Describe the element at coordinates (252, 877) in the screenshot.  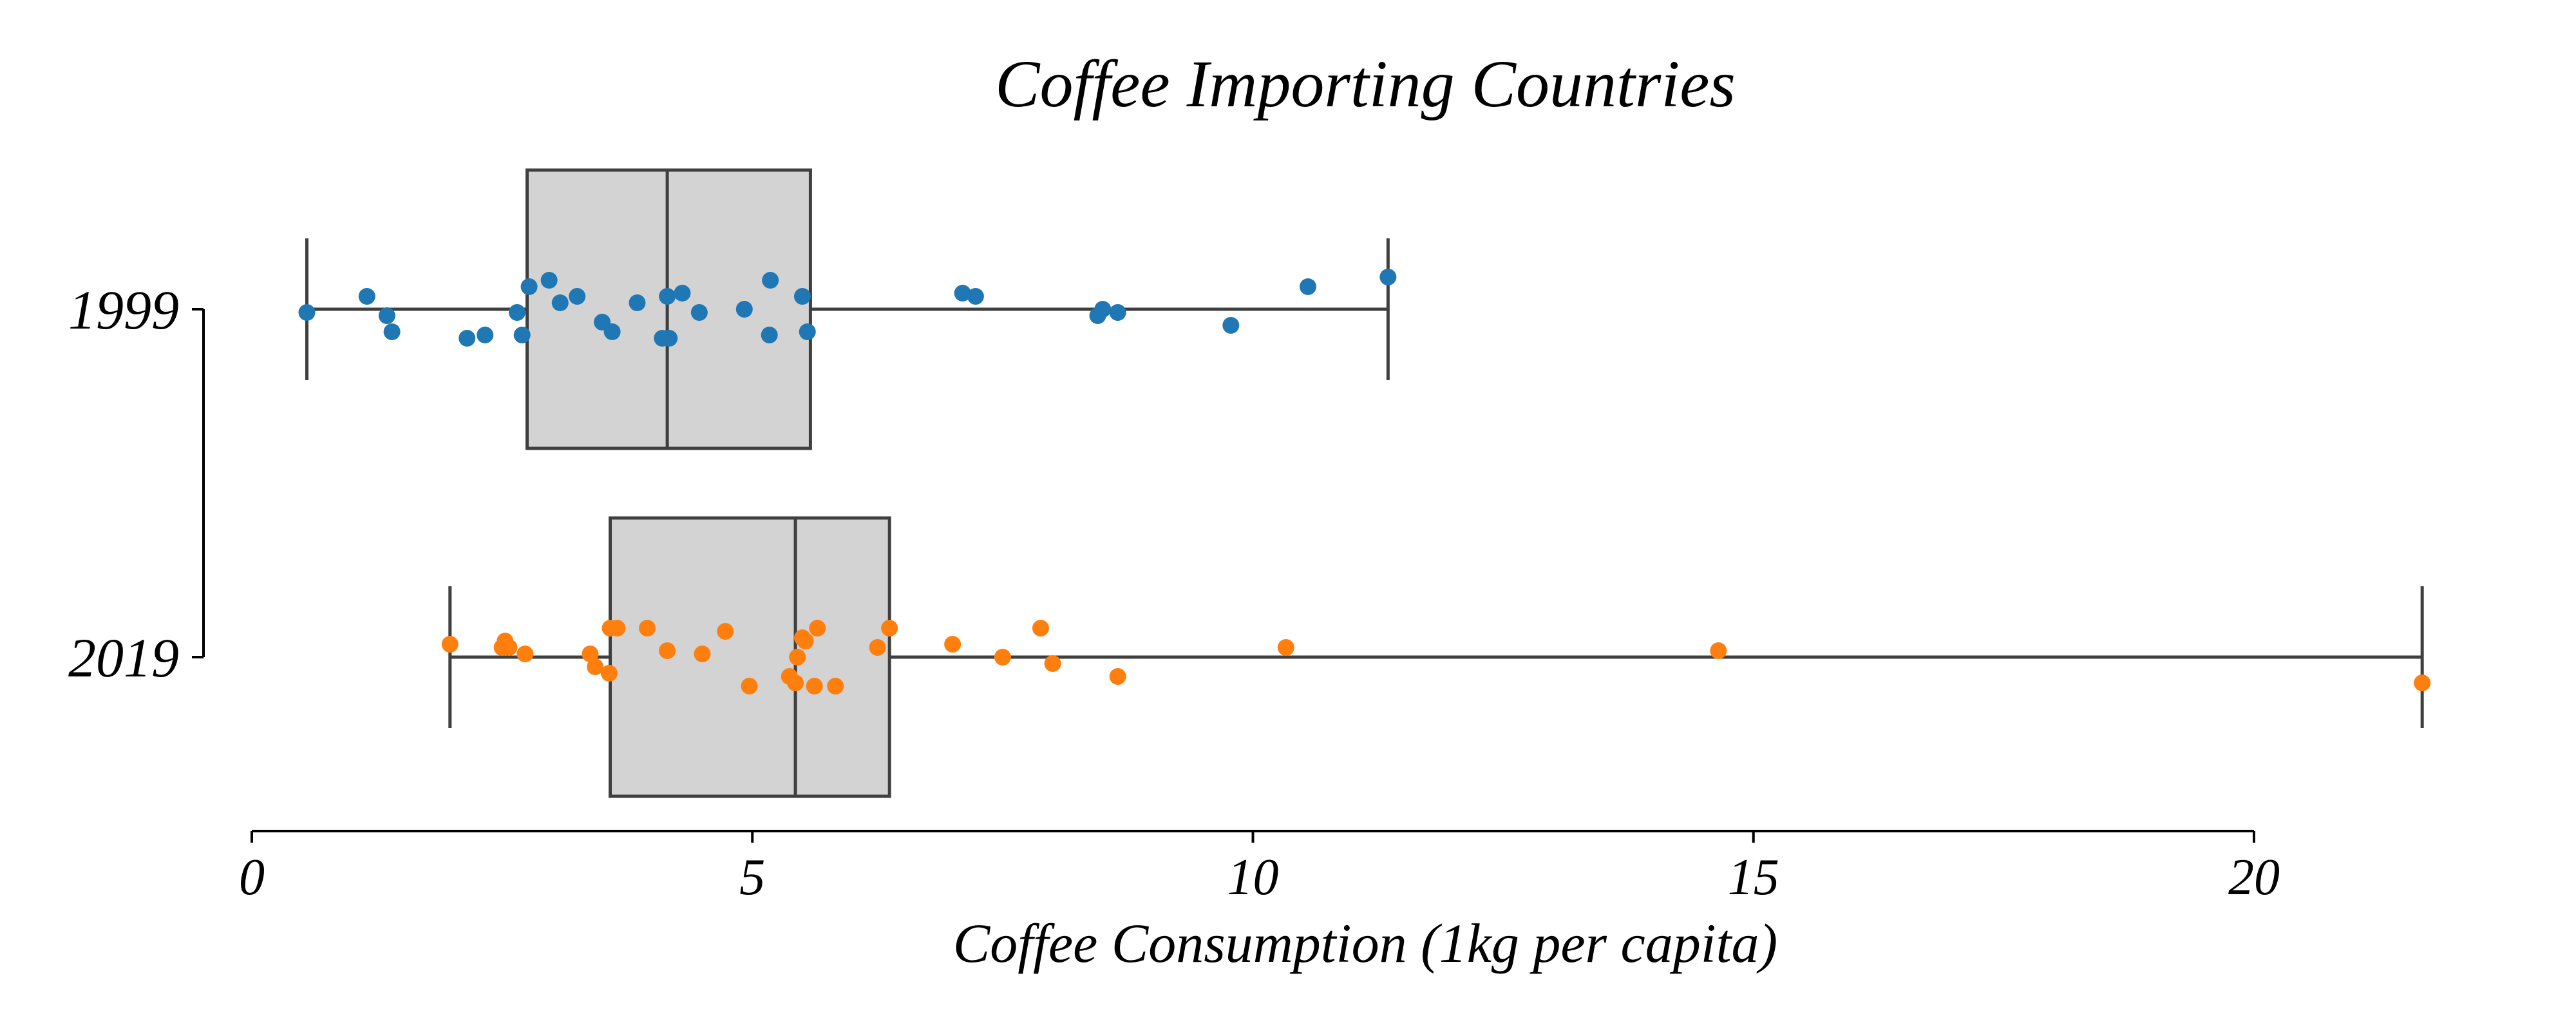
I see `x-tick-label: 0` at that location.